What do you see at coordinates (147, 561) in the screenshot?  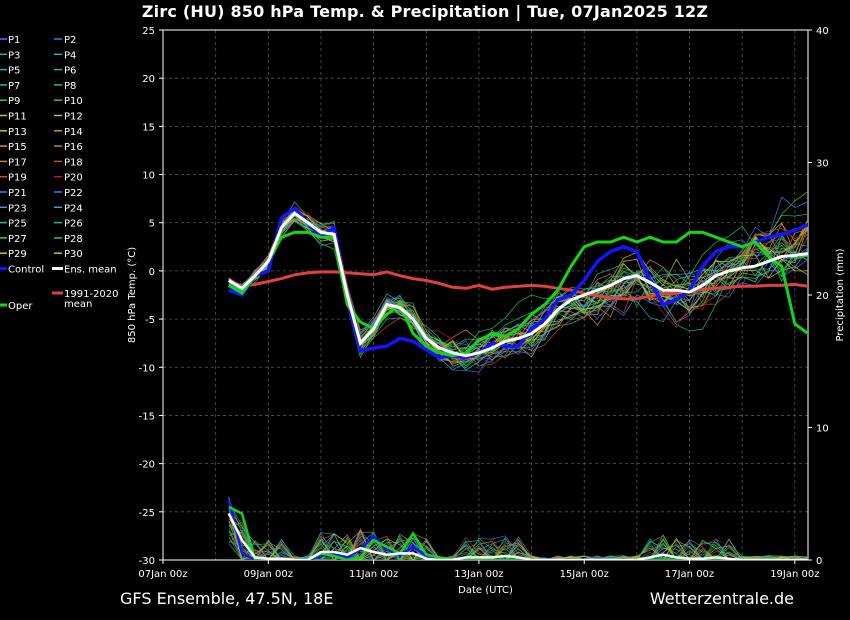 I see `y-tick-label: -30` at bounding box center [147, 561].